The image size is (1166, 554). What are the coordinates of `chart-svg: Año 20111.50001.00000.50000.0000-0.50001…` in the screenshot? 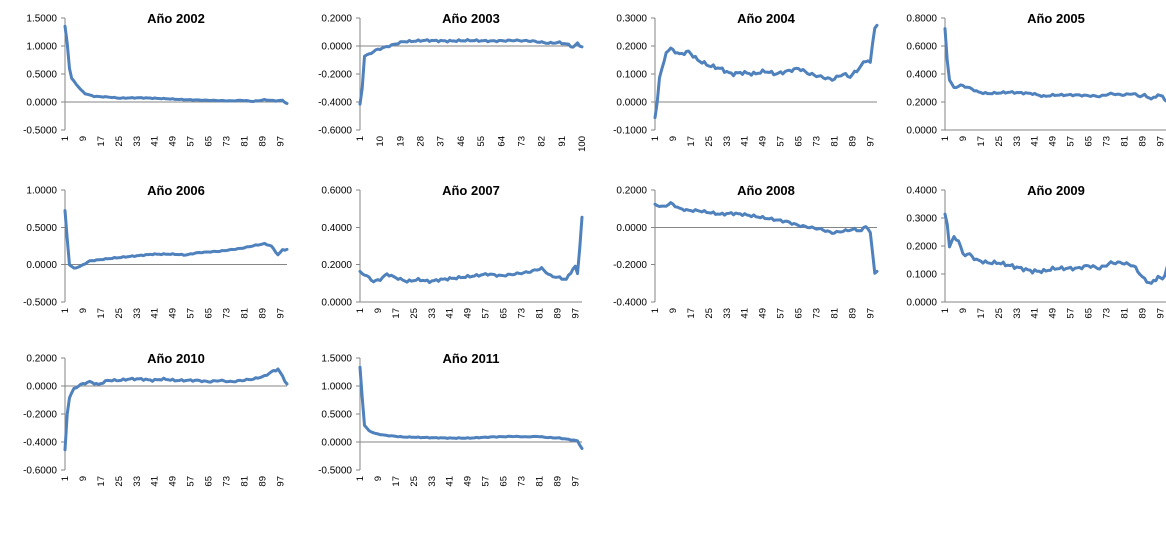 It's located at (451, 419).